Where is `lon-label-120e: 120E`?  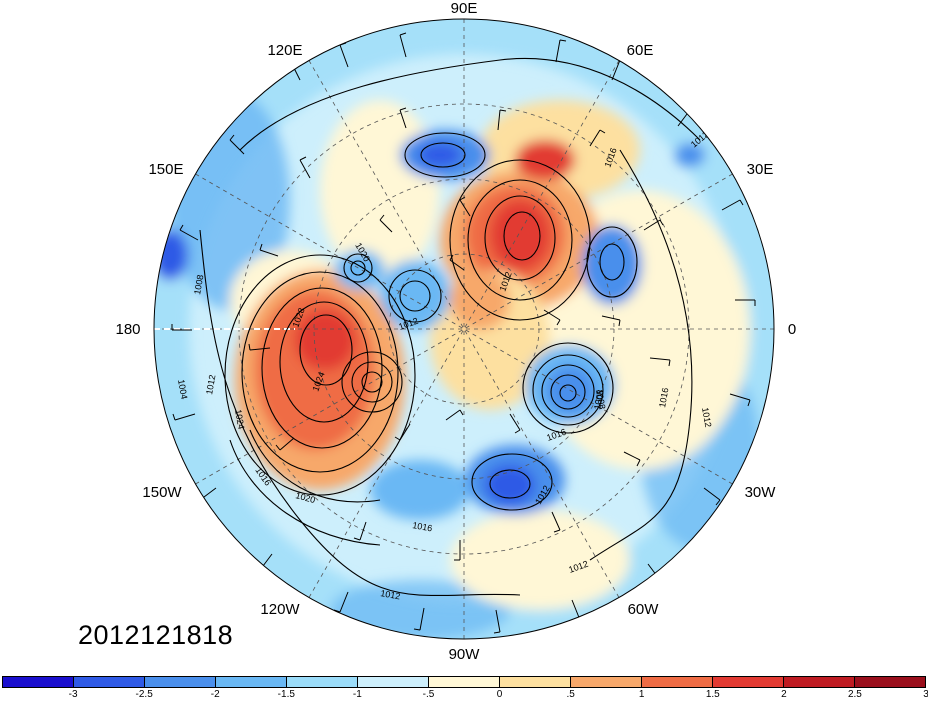
lon-label-120e: 120E is located at coordinates (284, 50).